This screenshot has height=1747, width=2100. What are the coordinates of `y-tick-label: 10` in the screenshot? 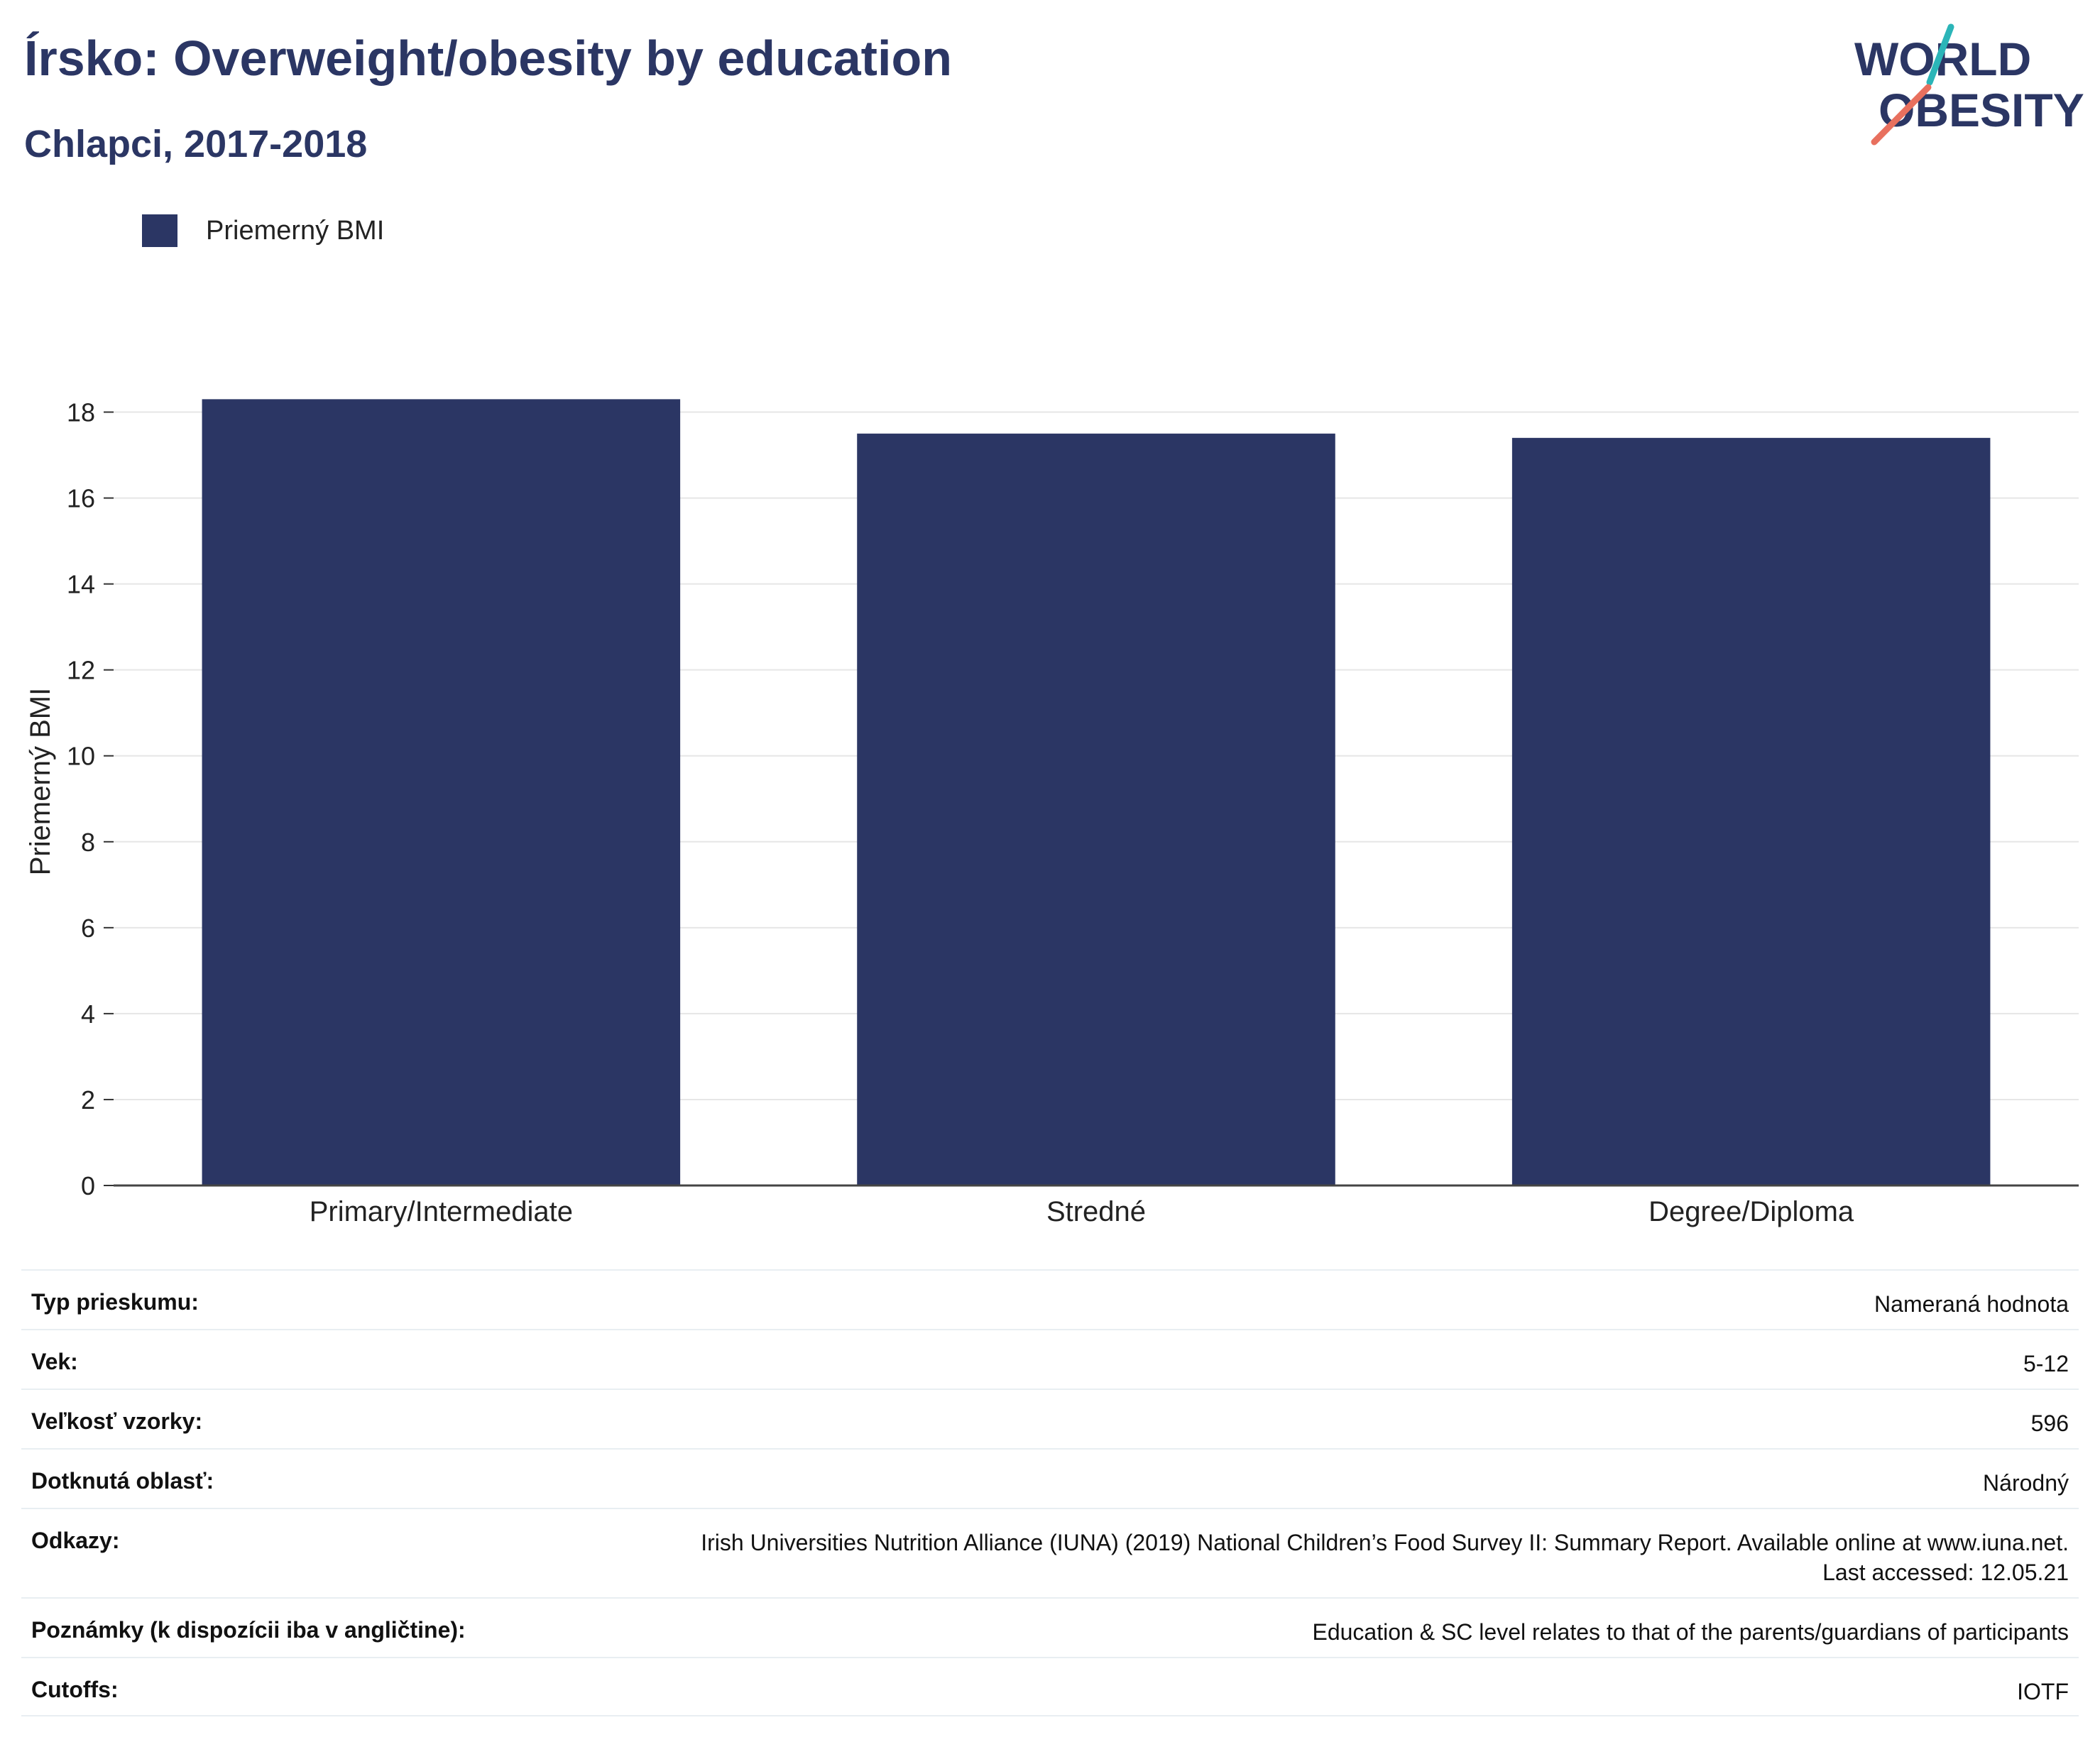 It's located at (81, 756).